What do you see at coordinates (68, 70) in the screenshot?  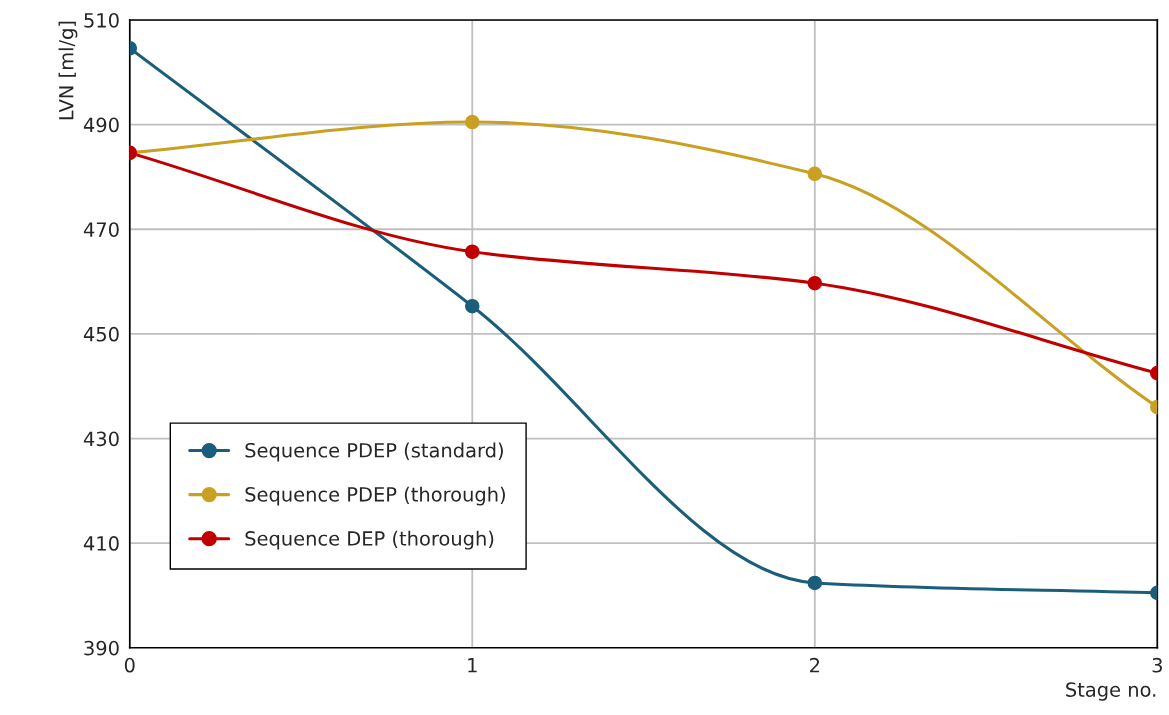 I see `y-axis-title: LVN [ml/g]` at bounding box center [68, 70].